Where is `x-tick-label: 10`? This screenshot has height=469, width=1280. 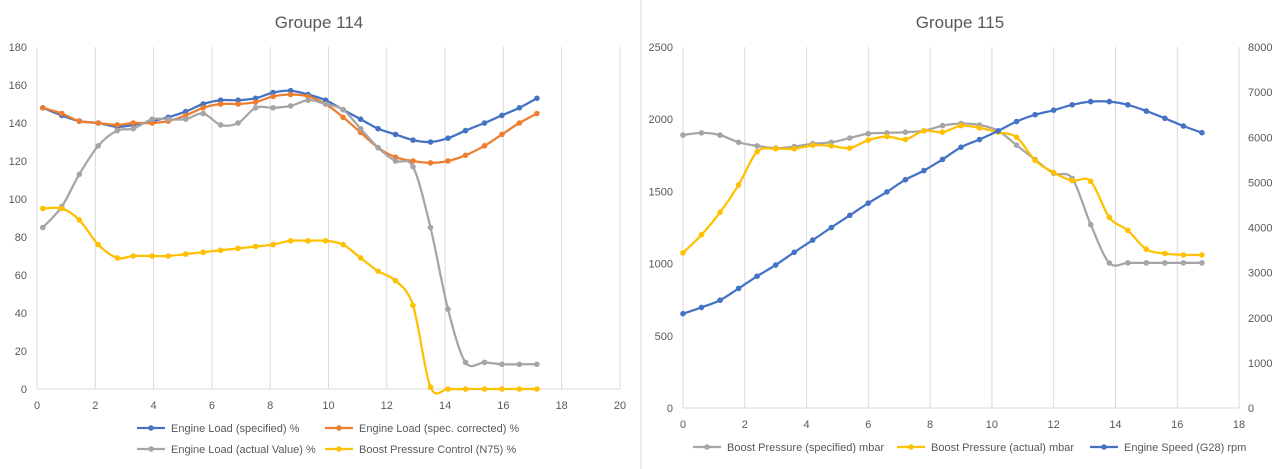
x-tick-label: 10 is located at coordinates (328, 406).